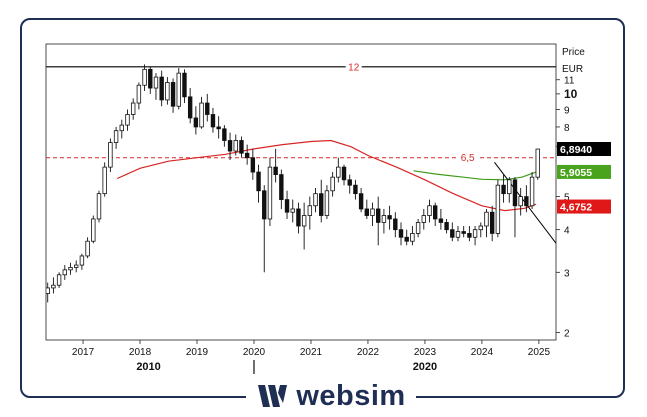  Describe the element at coordinates (567, 110) in the screenshot. I see `y-tick-label: 9` at that location.